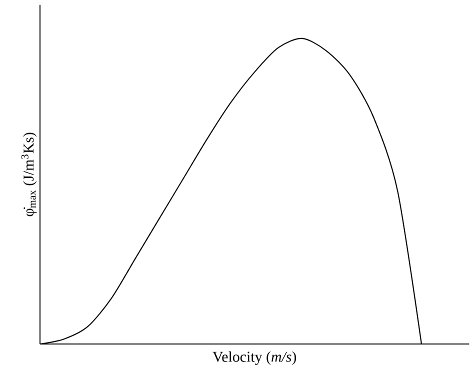 This screenshot has width=474, height=384. I want to click on x-axis-title: Velocity (m/s), so click(254, 358).